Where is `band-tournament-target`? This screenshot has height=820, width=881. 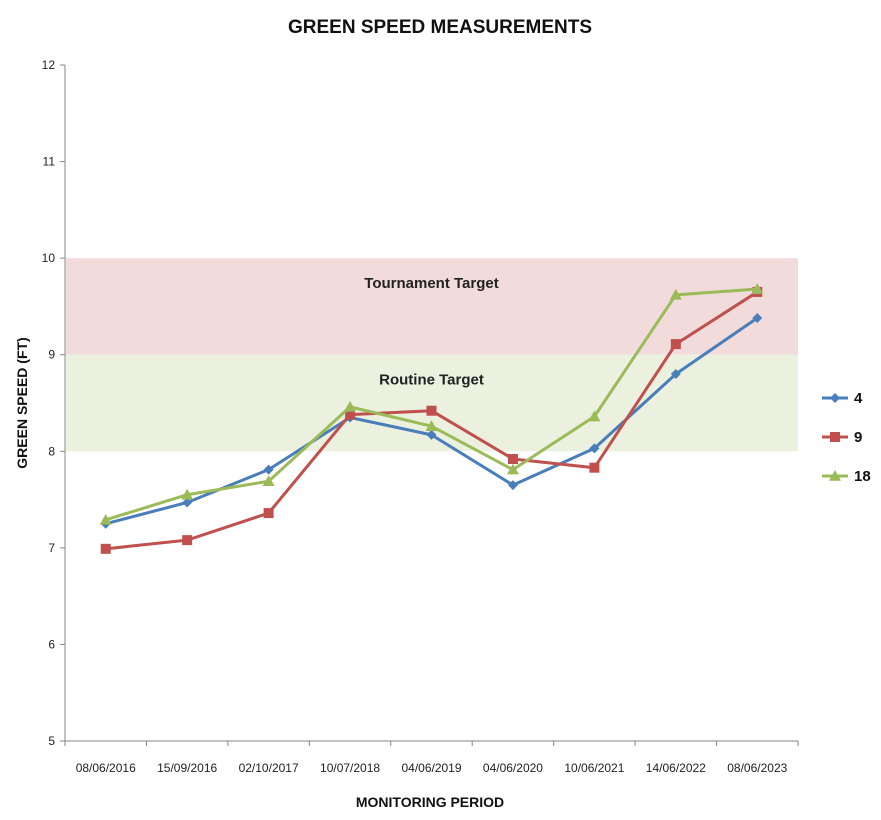 band-tournament-target is located at coordinates (432, 306).